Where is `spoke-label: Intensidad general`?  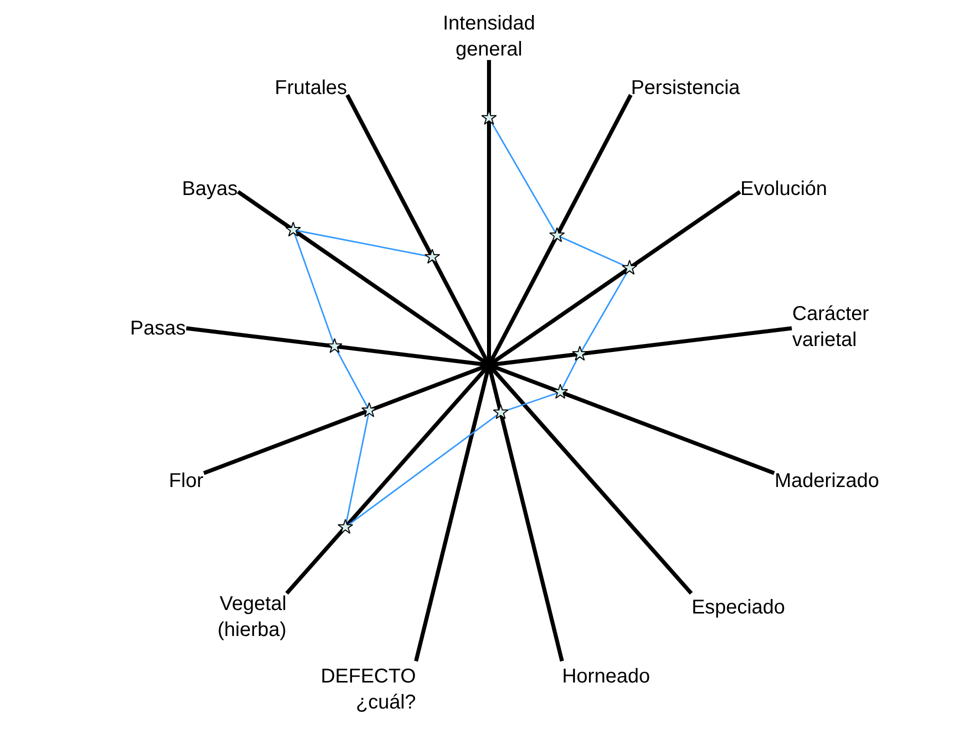
spoke-label: Intensidad general is located at coordinates (489, 36).